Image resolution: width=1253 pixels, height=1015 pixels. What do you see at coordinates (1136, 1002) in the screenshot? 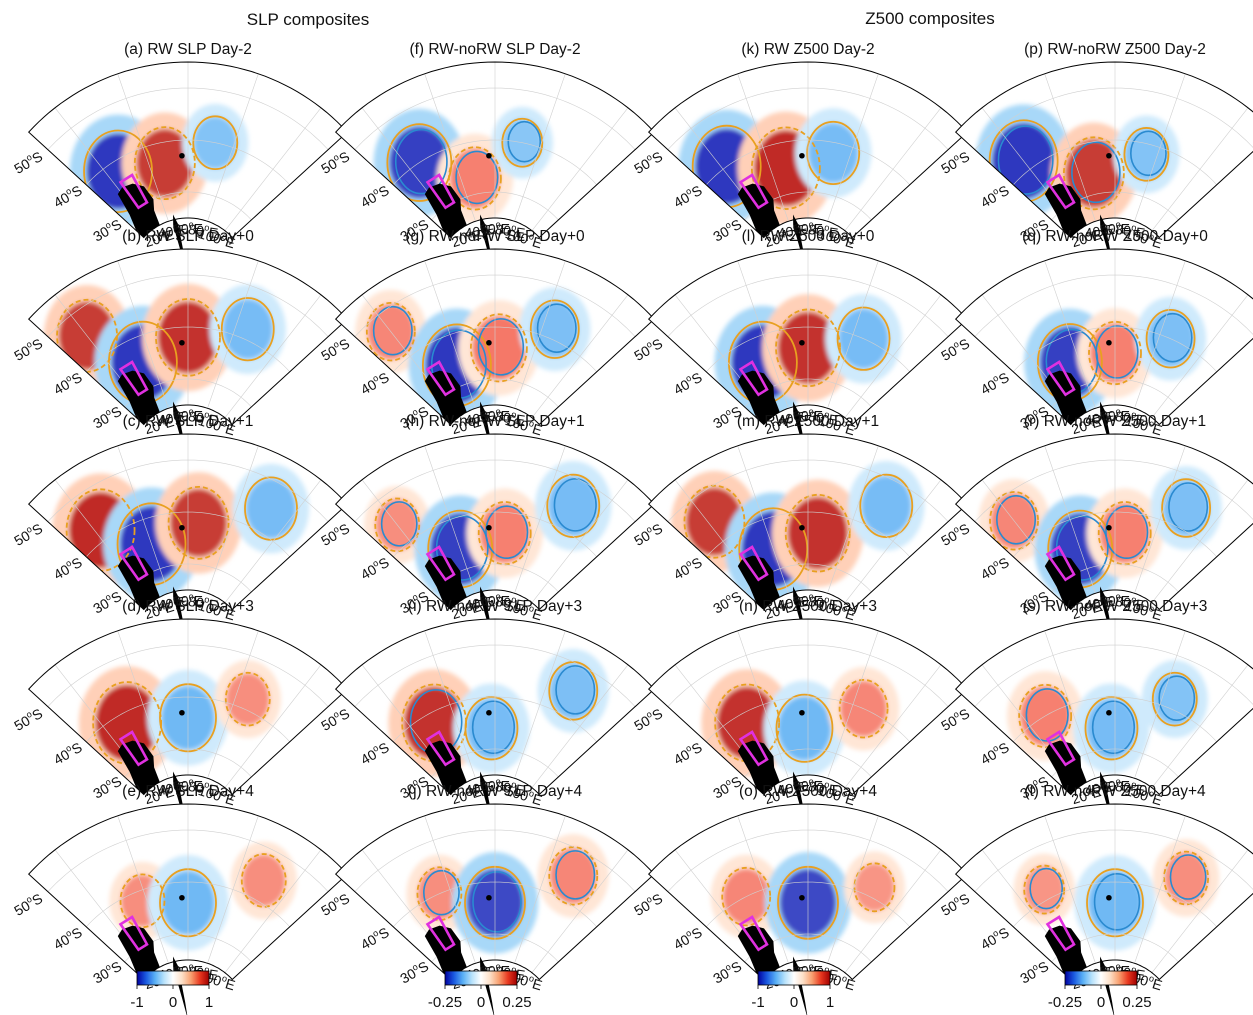
I see `colorbar-tick-label: 0.25` at bounding box center [1136, 1002].